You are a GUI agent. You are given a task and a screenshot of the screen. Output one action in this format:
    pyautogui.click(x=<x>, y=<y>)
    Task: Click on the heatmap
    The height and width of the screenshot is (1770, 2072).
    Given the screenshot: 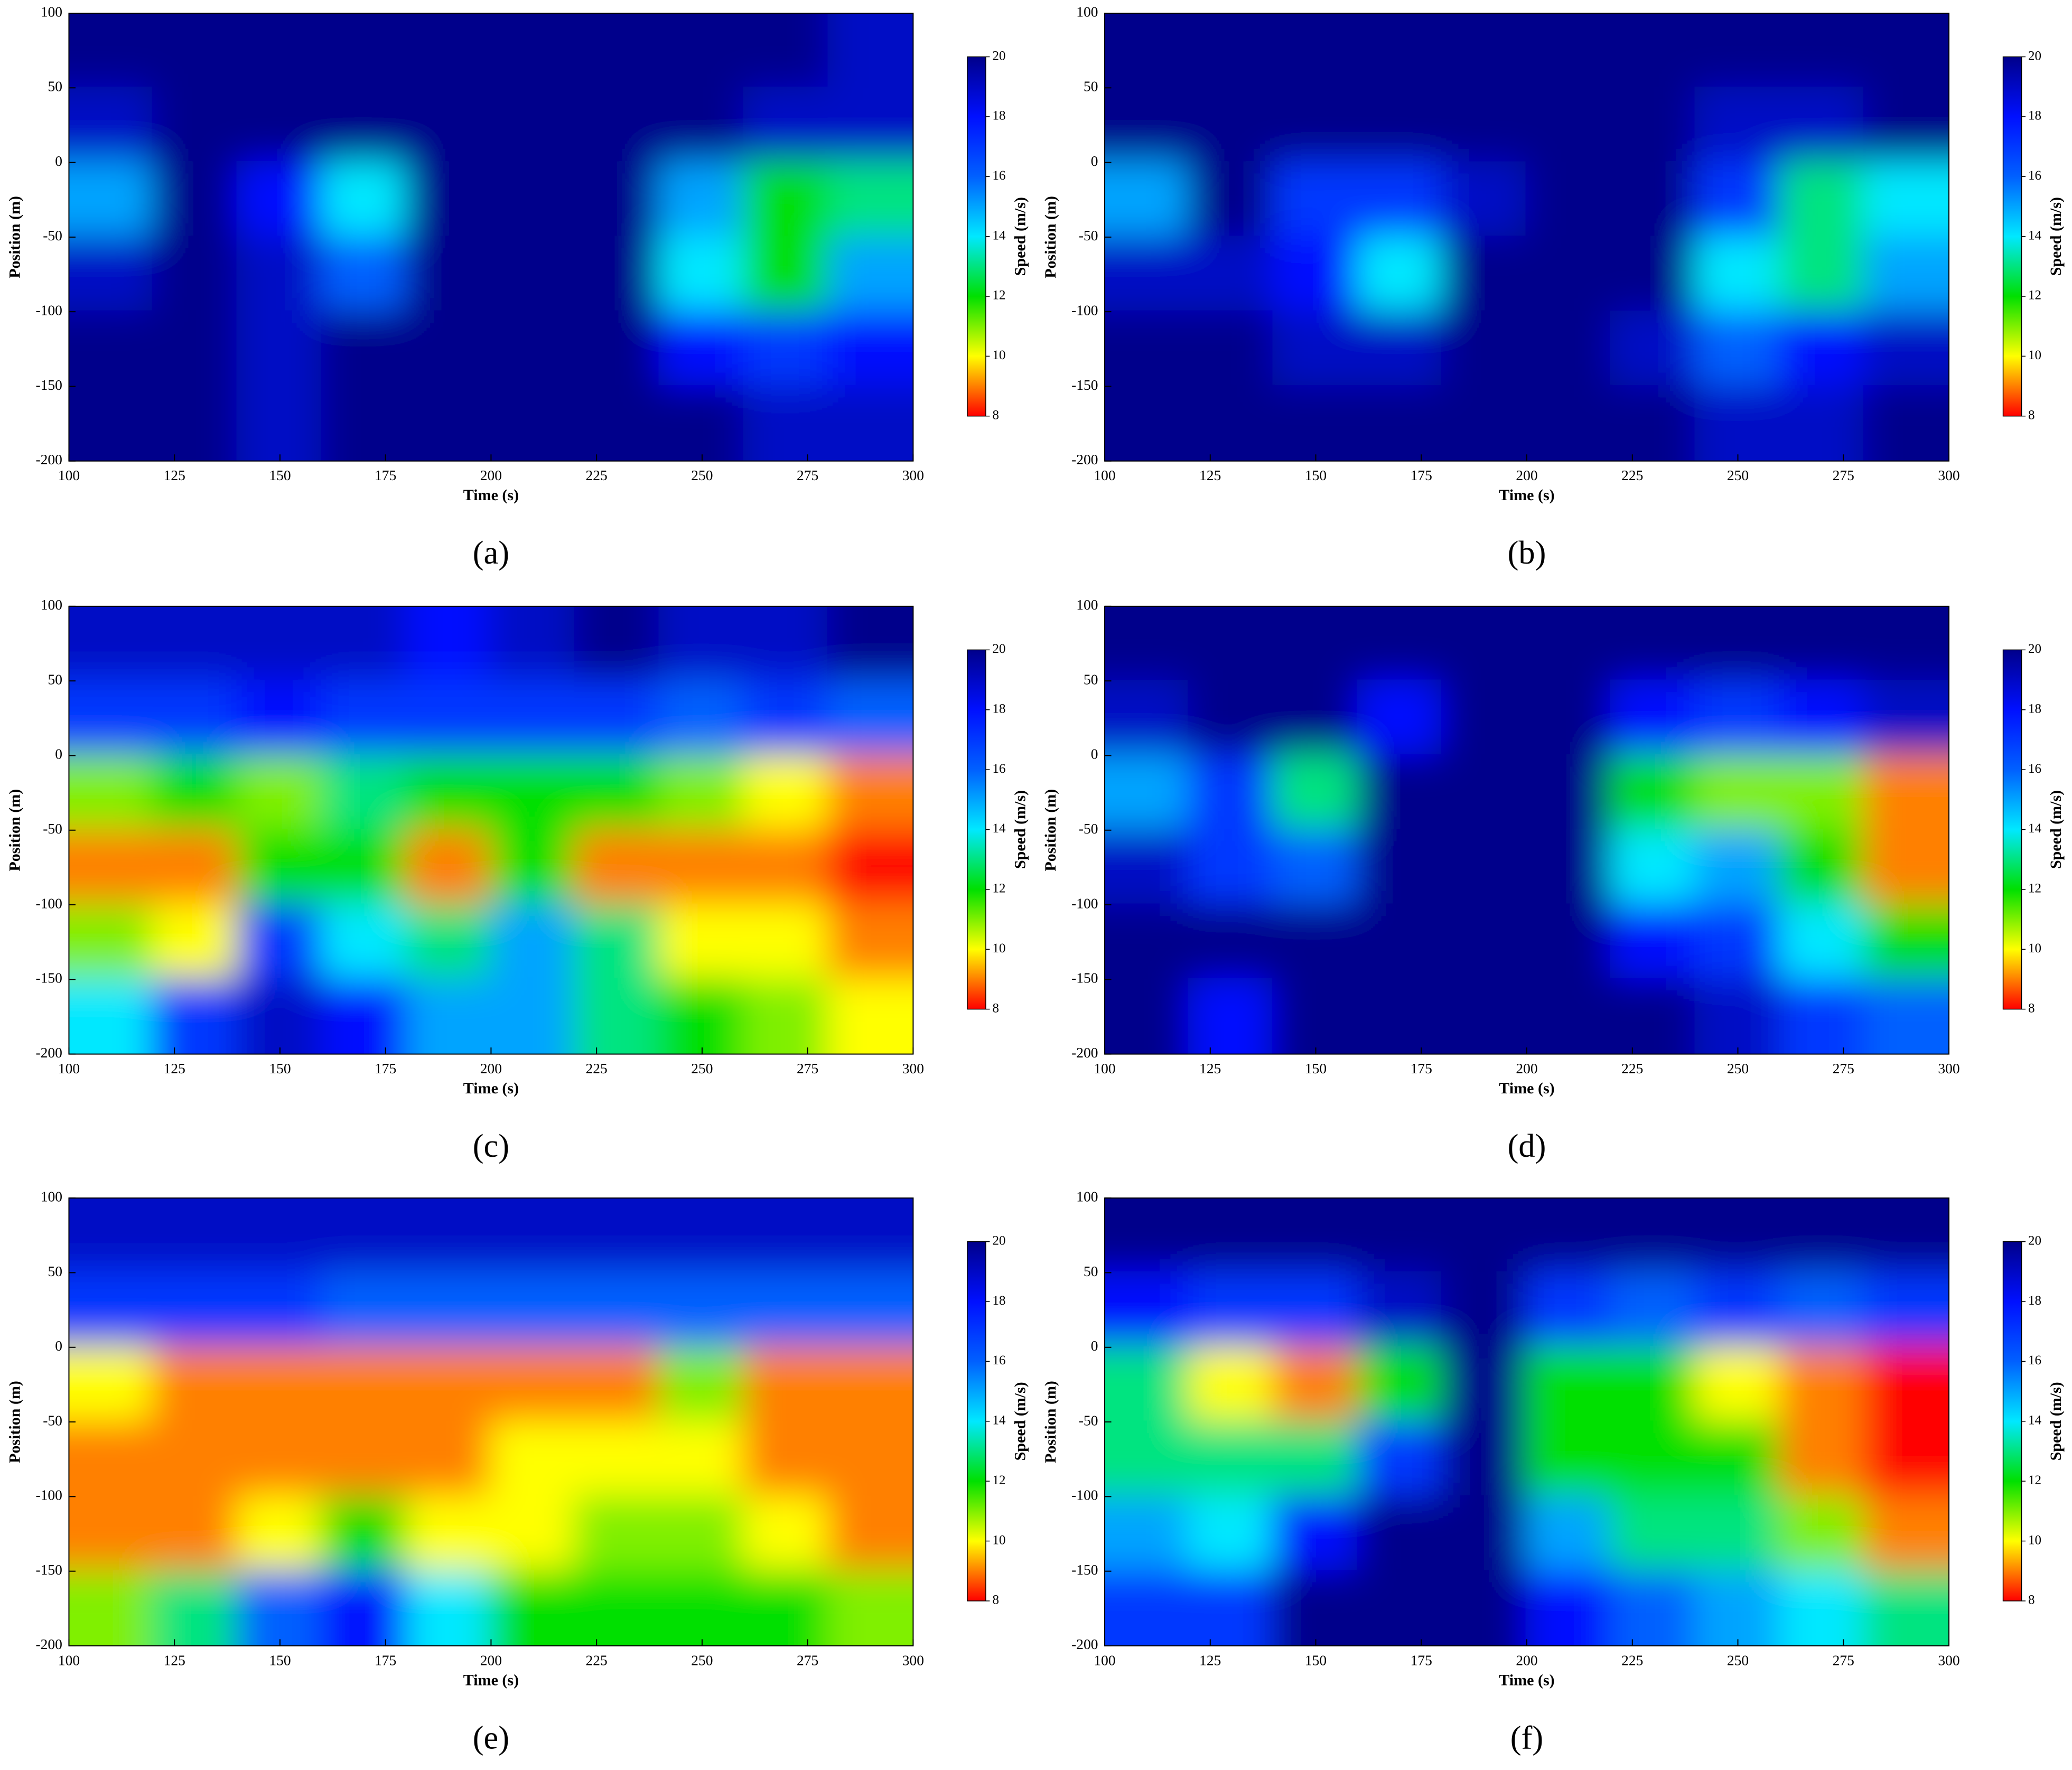 What is the action you would take?
    pyautogui.click(x=1527, y=830)
    